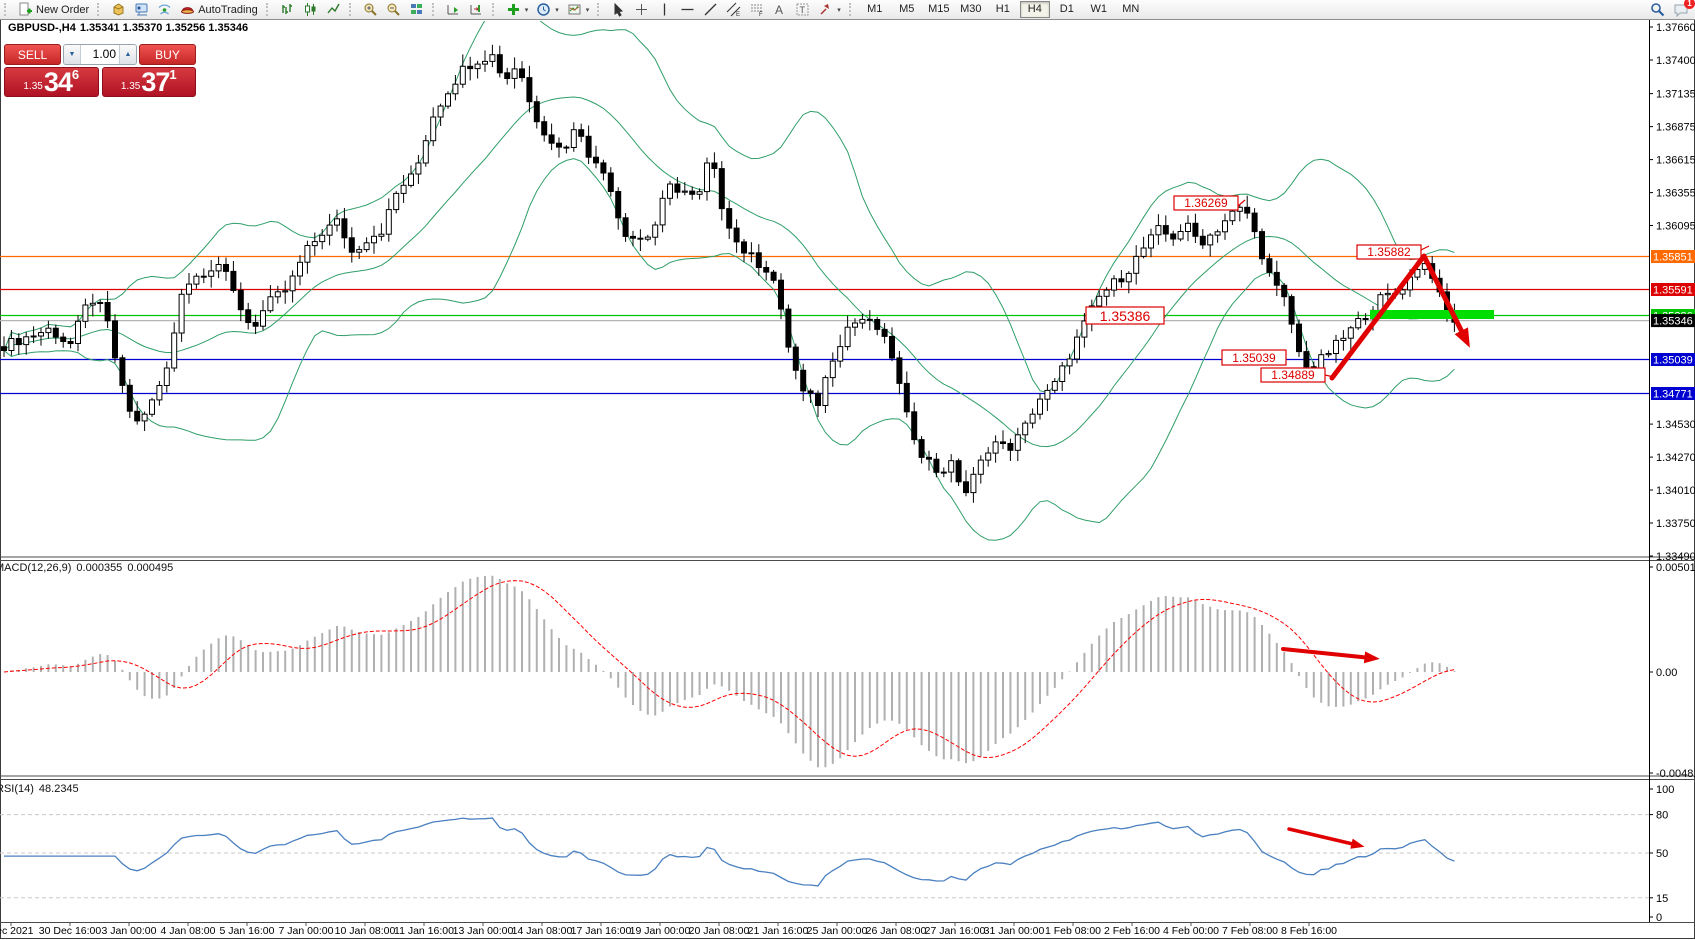  What do you see at coordinates (476, 9) in the screenshot?
I see `chart-shift-button` at bounding box center [476, 9].